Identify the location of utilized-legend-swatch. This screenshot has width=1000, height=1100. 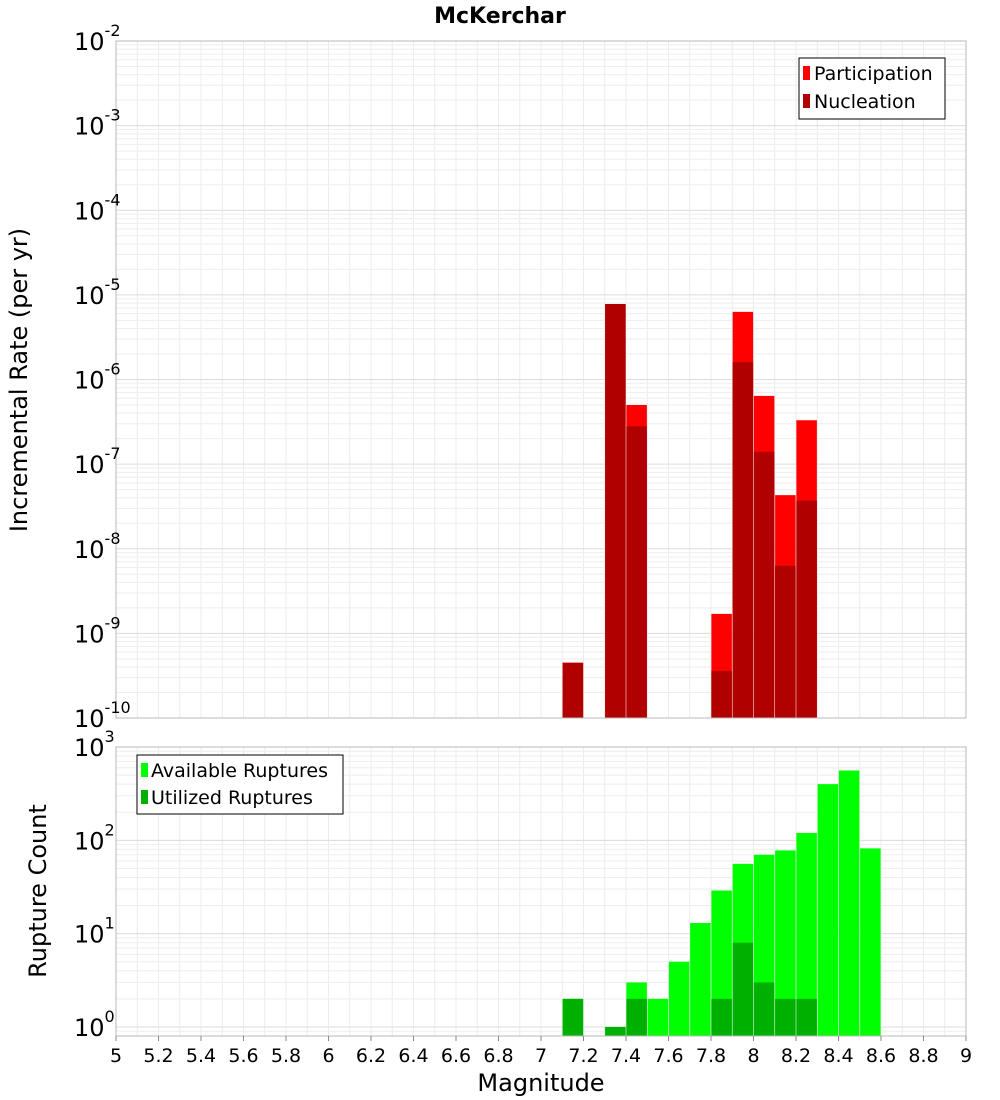
(144, 797).